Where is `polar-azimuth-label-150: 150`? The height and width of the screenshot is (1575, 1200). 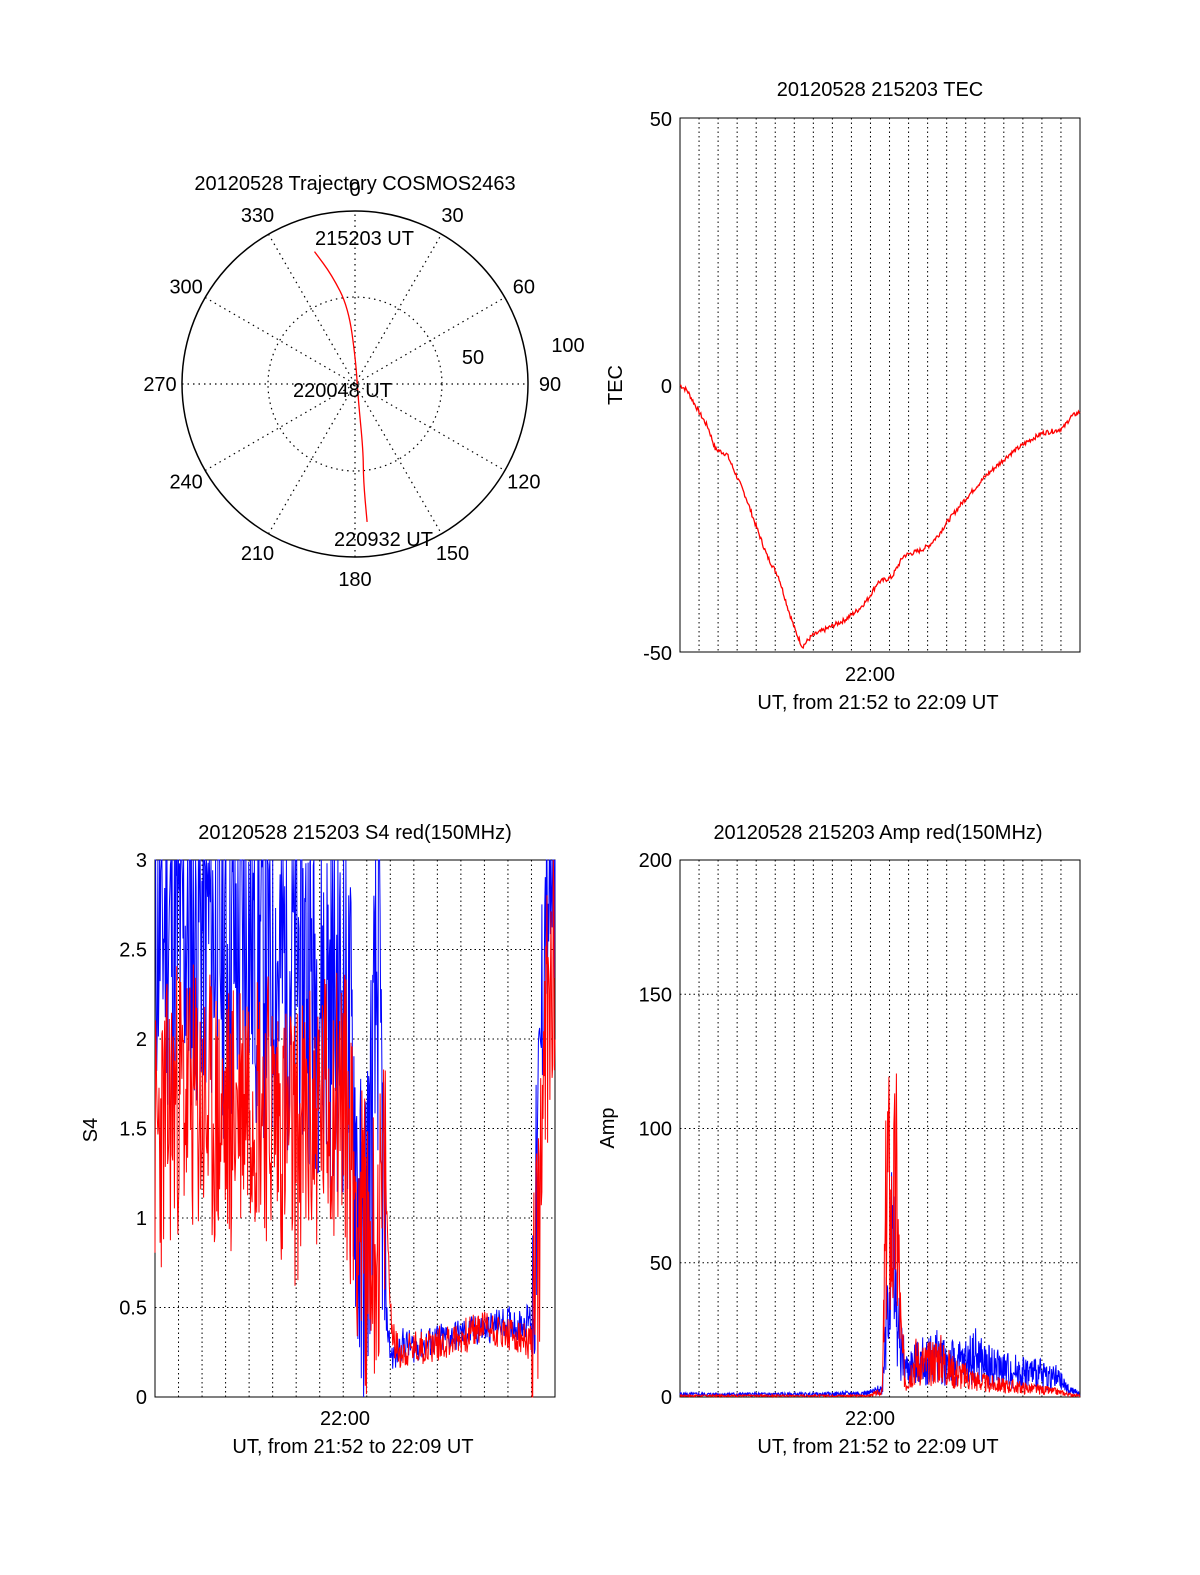 polar-azimuth-label-150: 150 is located at coordinates (452, 554).